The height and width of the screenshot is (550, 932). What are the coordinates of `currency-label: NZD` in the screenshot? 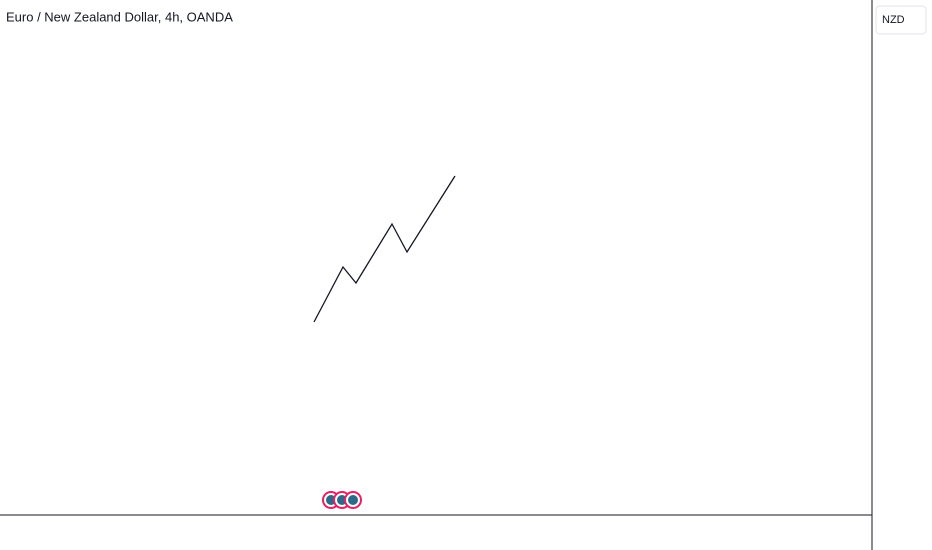 It's located at (893, 20).